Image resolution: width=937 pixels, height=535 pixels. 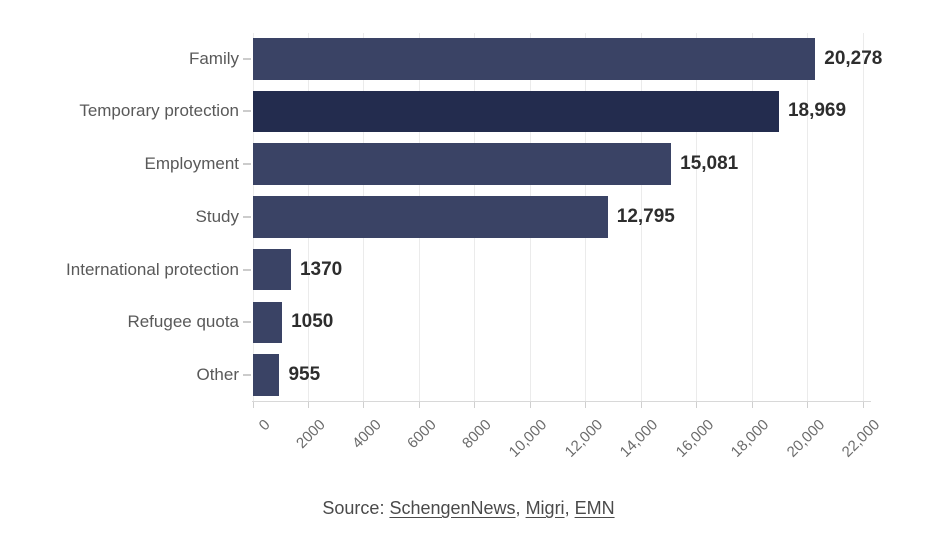 What do you see at coordinates (183, 322) in the screenshot?
I see `category-label: Refugee quota` at bounding box center [183, 322].